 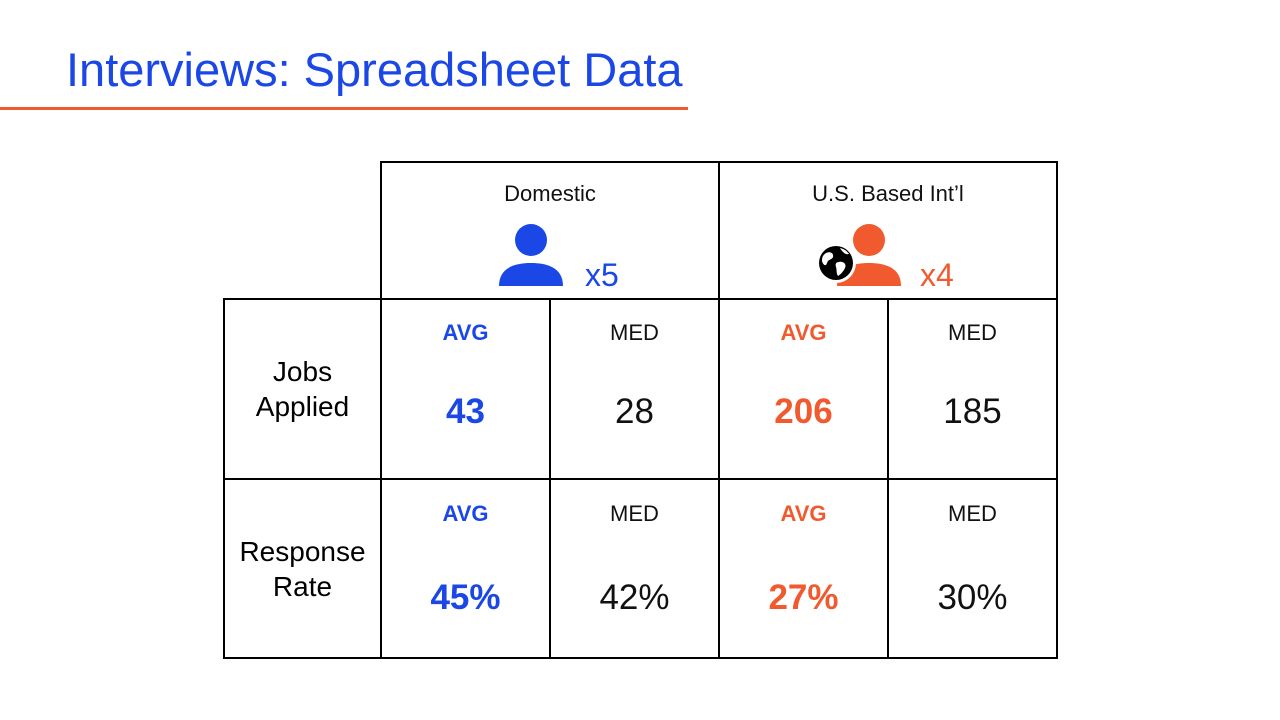 I want to click on row-label-text: Jobs Applied, so click(x=302, y=389).